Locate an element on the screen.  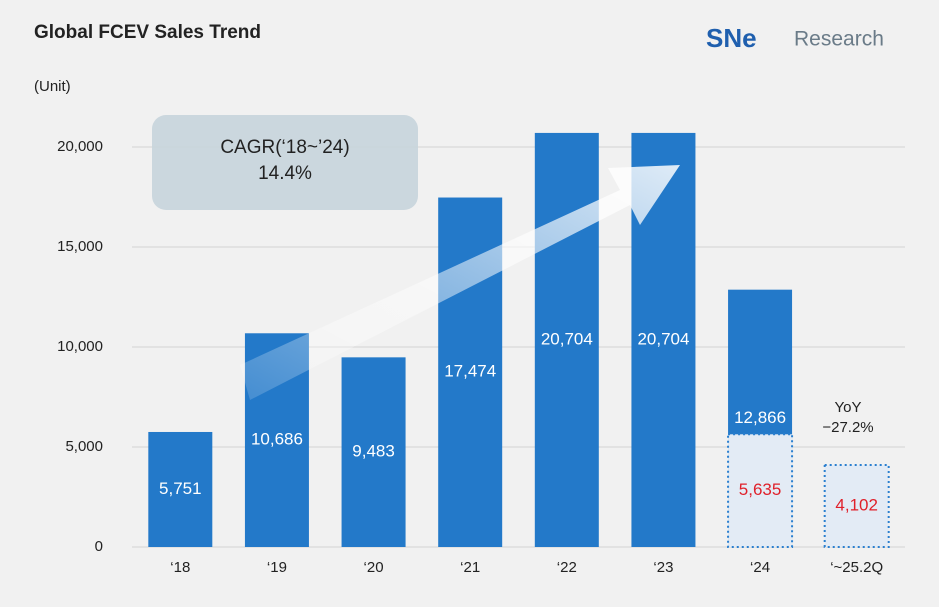
value-label: 12,866 is located at coordinates (760, 417).